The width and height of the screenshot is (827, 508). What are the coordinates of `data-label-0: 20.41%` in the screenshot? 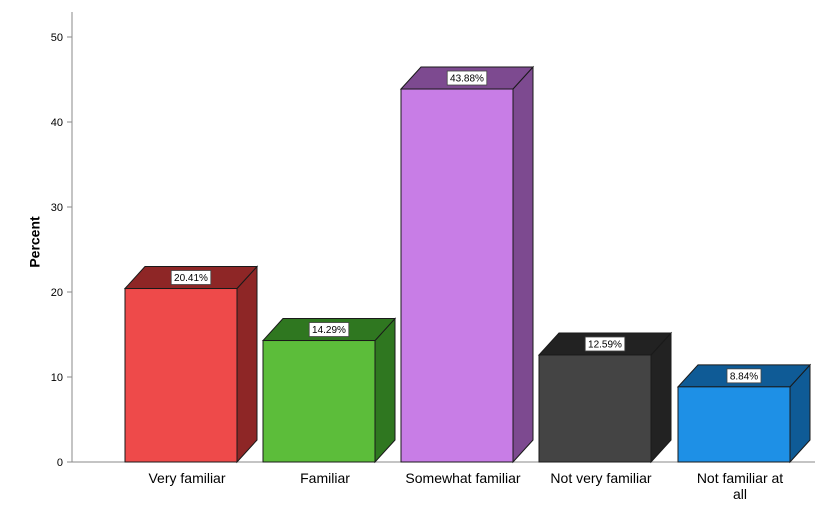 It's located at (191, 278).